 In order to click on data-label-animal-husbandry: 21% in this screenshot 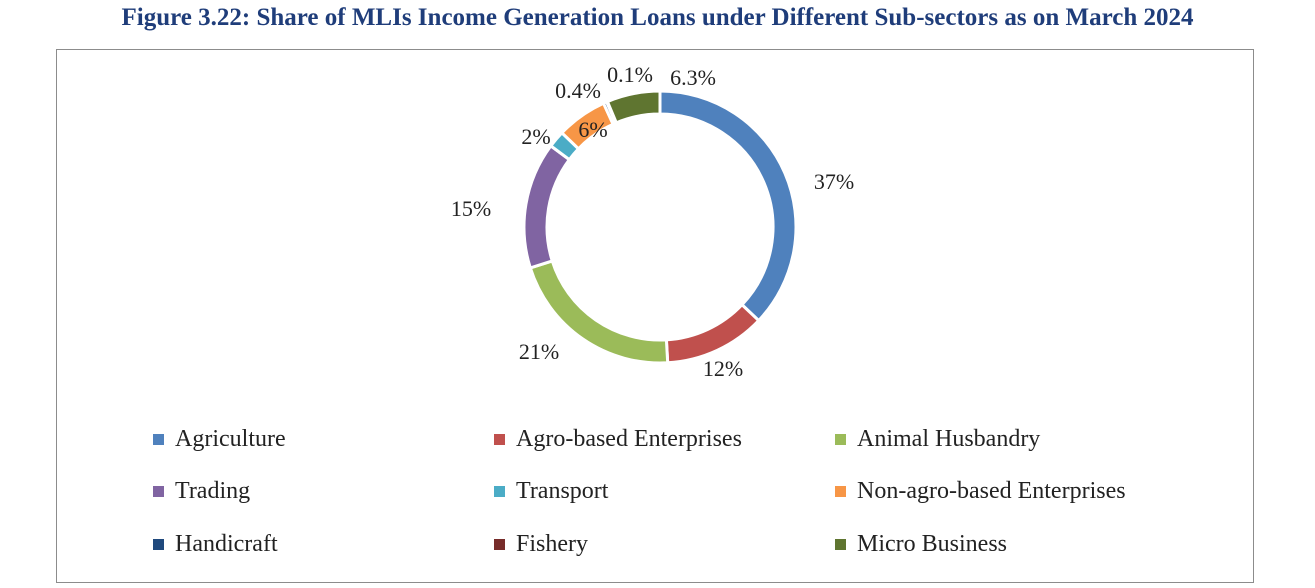, I will do `click(539, 351)`.